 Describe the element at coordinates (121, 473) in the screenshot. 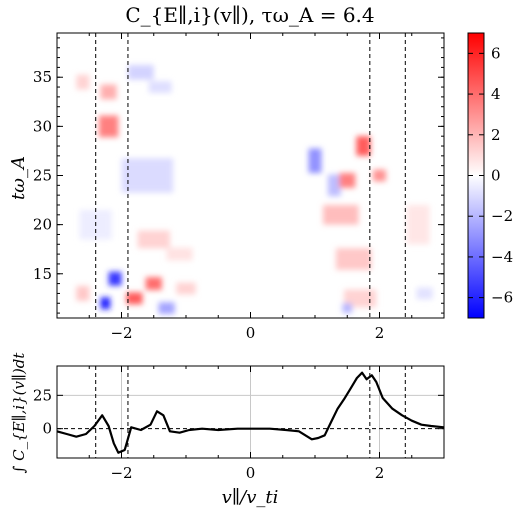

I see `line-xtick-label-0: −2` at that location.